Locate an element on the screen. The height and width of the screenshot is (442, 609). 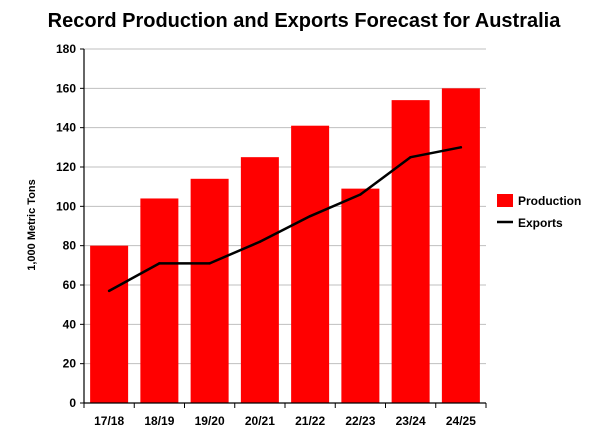
y-tick-label: 160 is located at coordinates (66, 88).